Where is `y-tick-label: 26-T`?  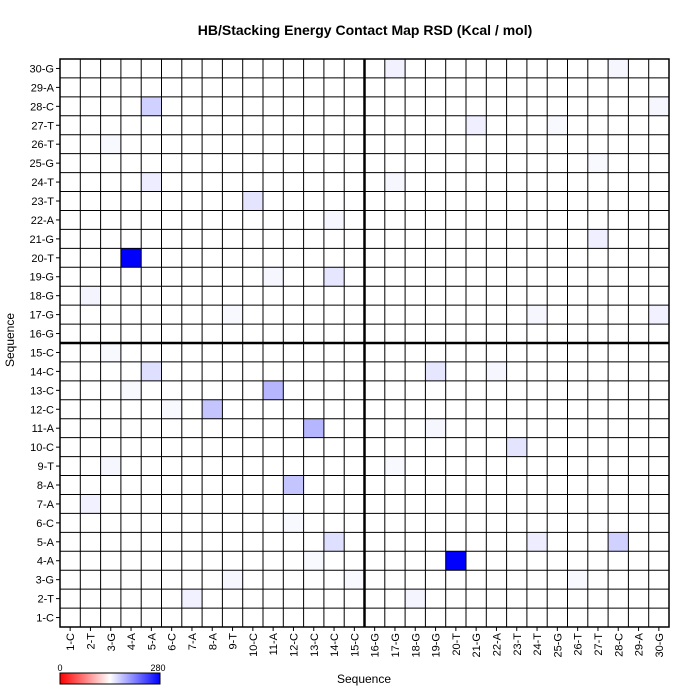
y-tick-label: 26-T is located at coordinates (42, 145).